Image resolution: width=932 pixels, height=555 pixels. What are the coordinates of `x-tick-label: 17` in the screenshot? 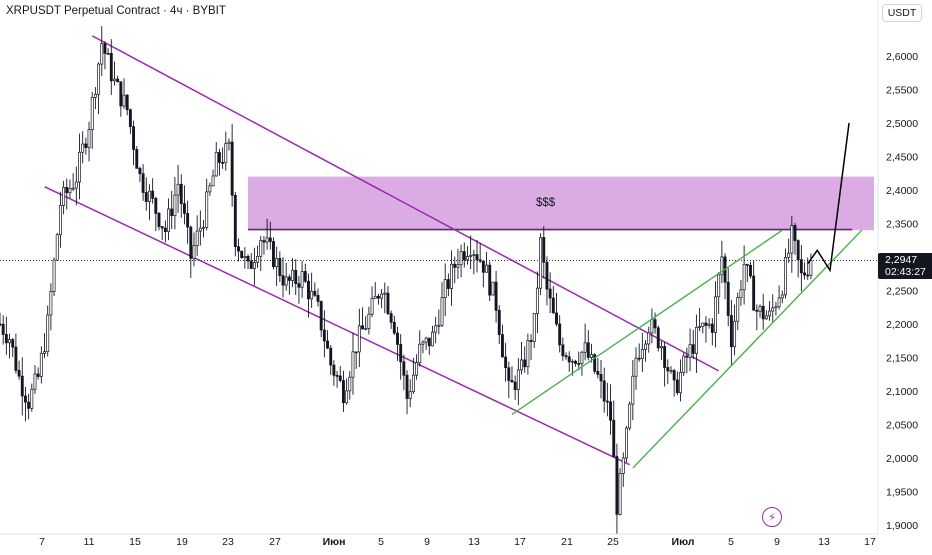 It's located at (870, 542).